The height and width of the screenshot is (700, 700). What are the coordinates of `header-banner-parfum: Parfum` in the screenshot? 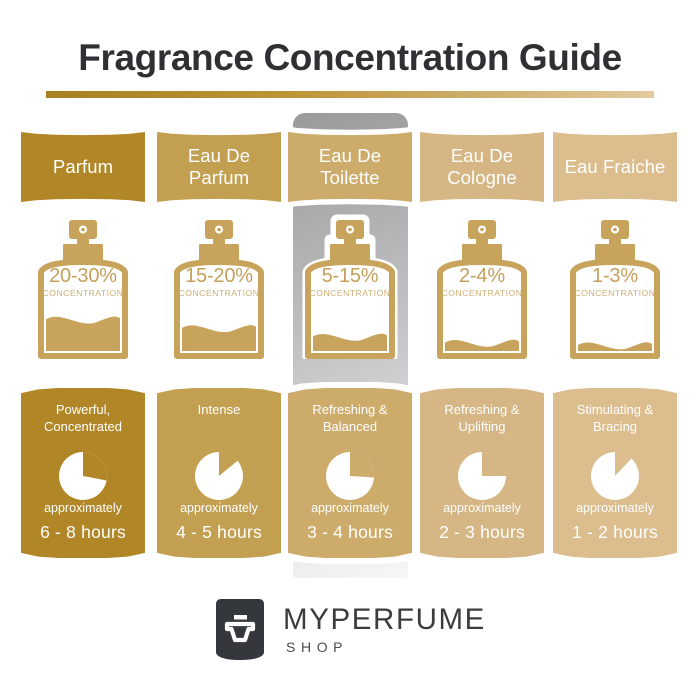 It's located at (83, 167).